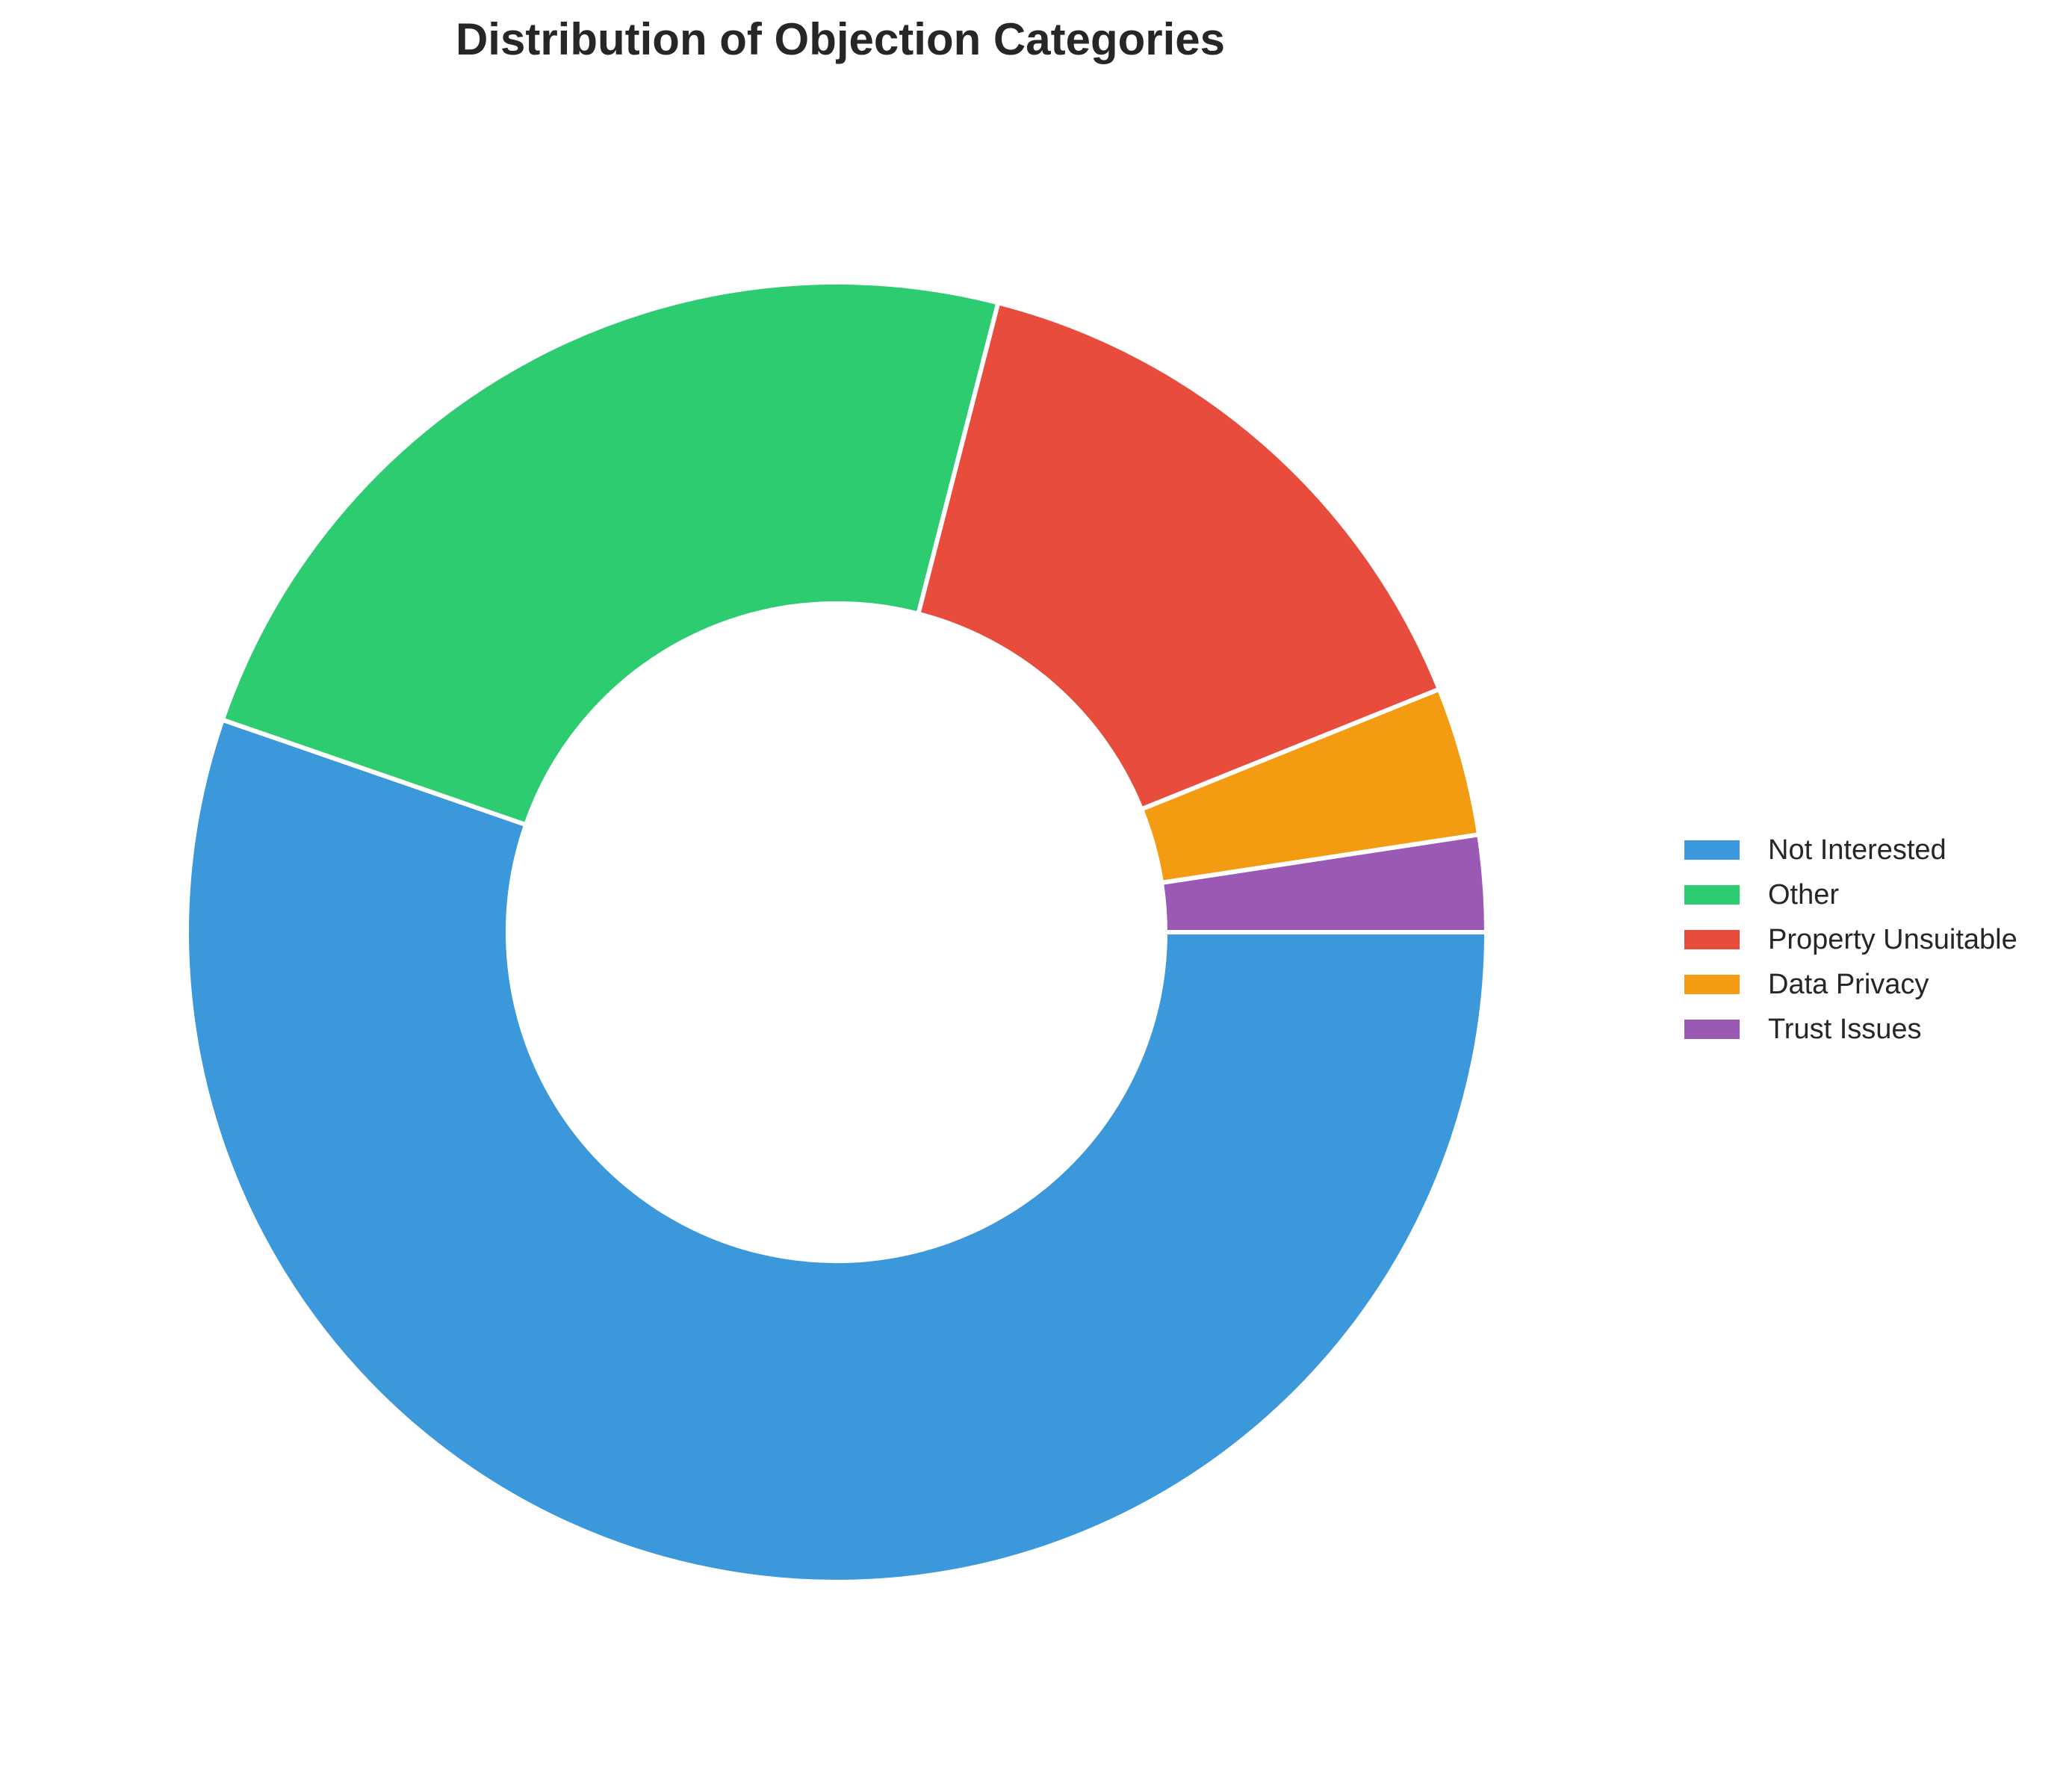 This screenshot has height=1771, width=2072. Describe the element at coordinates (1857, 850) in the screenshot. I see `legend-label: Not Interested` at that location.